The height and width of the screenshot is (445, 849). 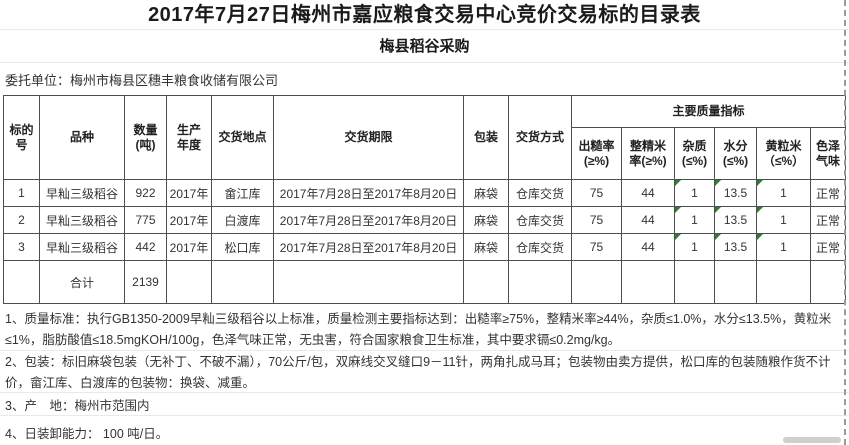 I want to click on cell: 922, so click(x=145, y=193).